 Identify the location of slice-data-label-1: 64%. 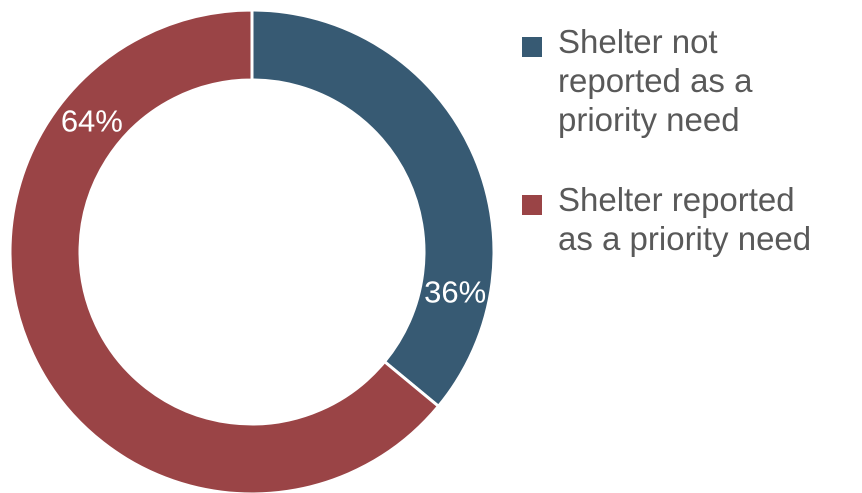
(92, 120).